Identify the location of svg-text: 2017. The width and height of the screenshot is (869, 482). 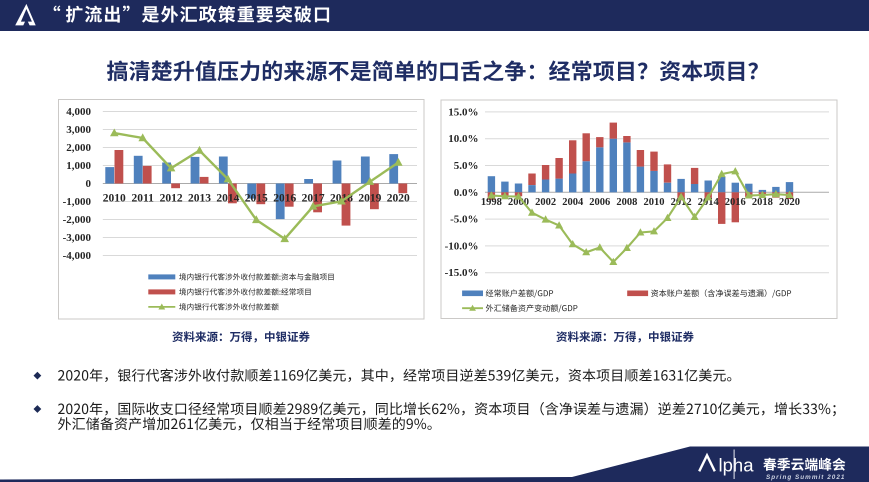
(313, 199).